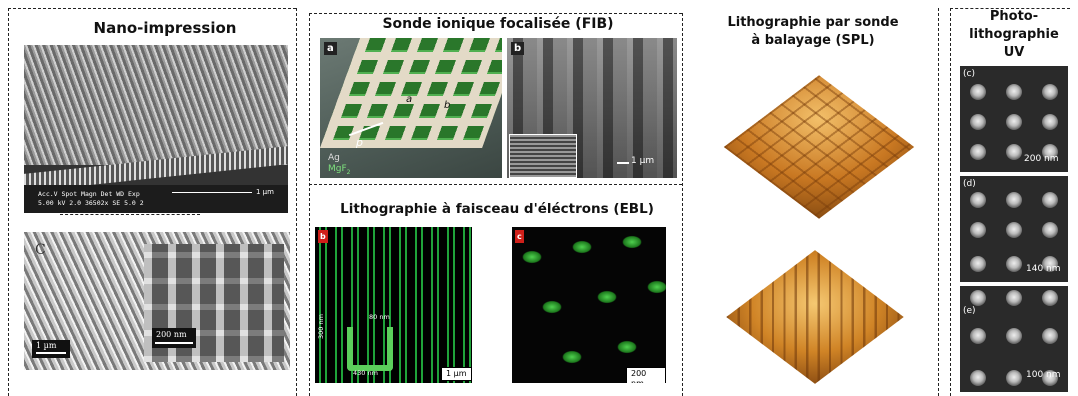 The width and height of the screenshot is (1078, 396). I want to click on divider-nano-mid, so click(130, 214).